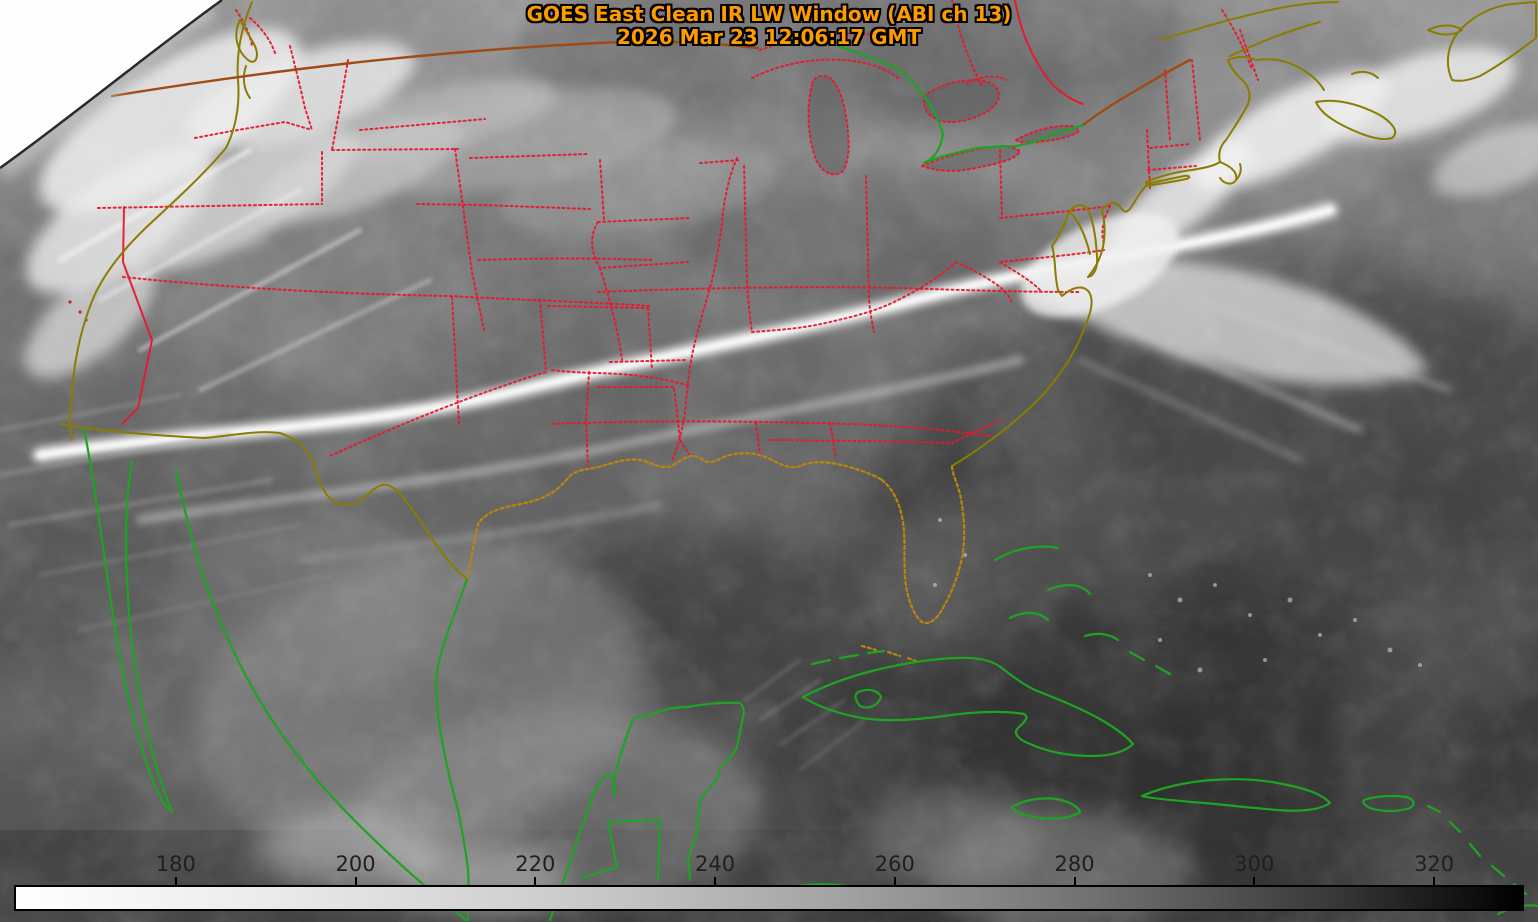 Image resolution: width=1538 pixels, height=922 pixels. Describe the element at coordinates (894, 864) in the screenshot. I see `colorbar-tick-label: 260` at that location.